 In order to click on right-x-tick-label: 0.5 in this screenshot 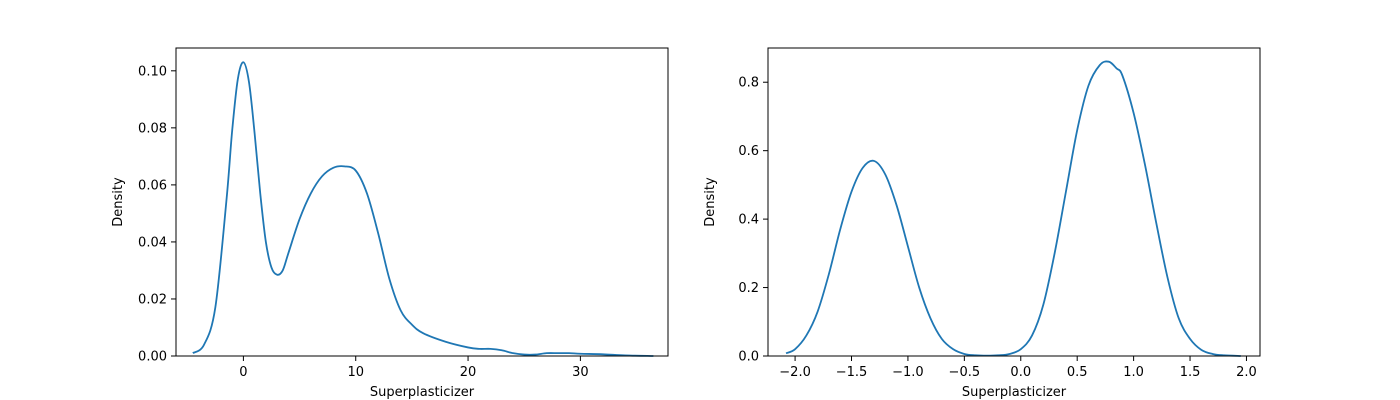, I will do `click(1077, 372)`.